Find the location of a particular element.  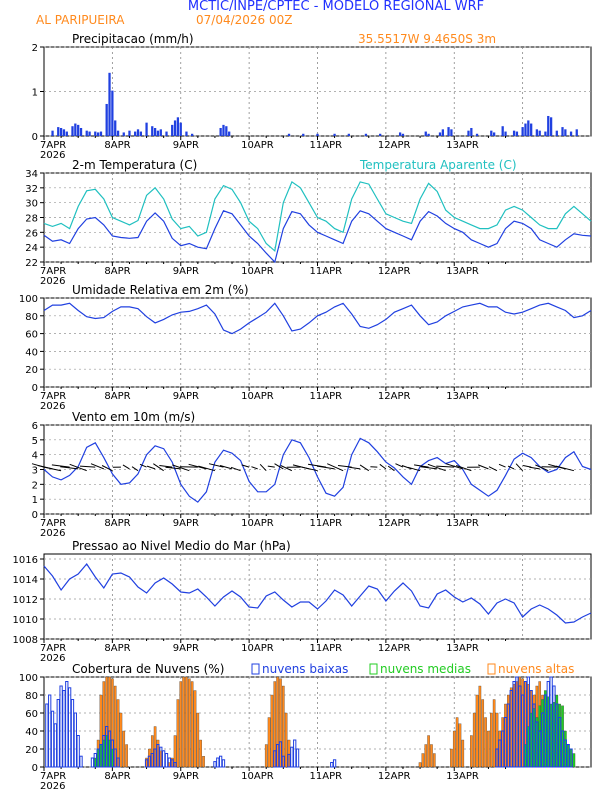

panel-title: Umidade Relativa em 2m (%) is located at coordinates (160, 290).